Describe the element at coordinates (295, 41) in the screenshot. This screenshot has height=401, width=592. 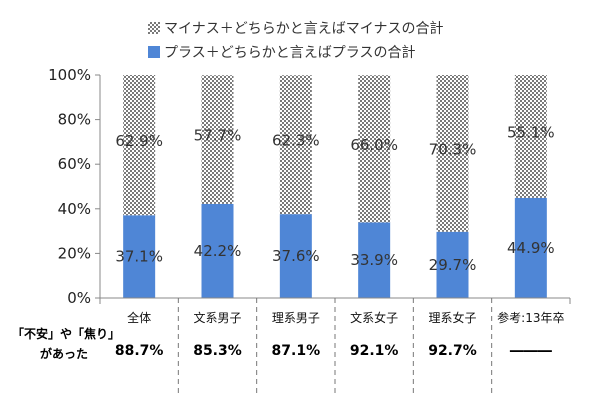
I see `legend: マイナス＋どちらかと言えばマイナスの合計 プラス＋どちらかと言えばプラスの合計` at that location.